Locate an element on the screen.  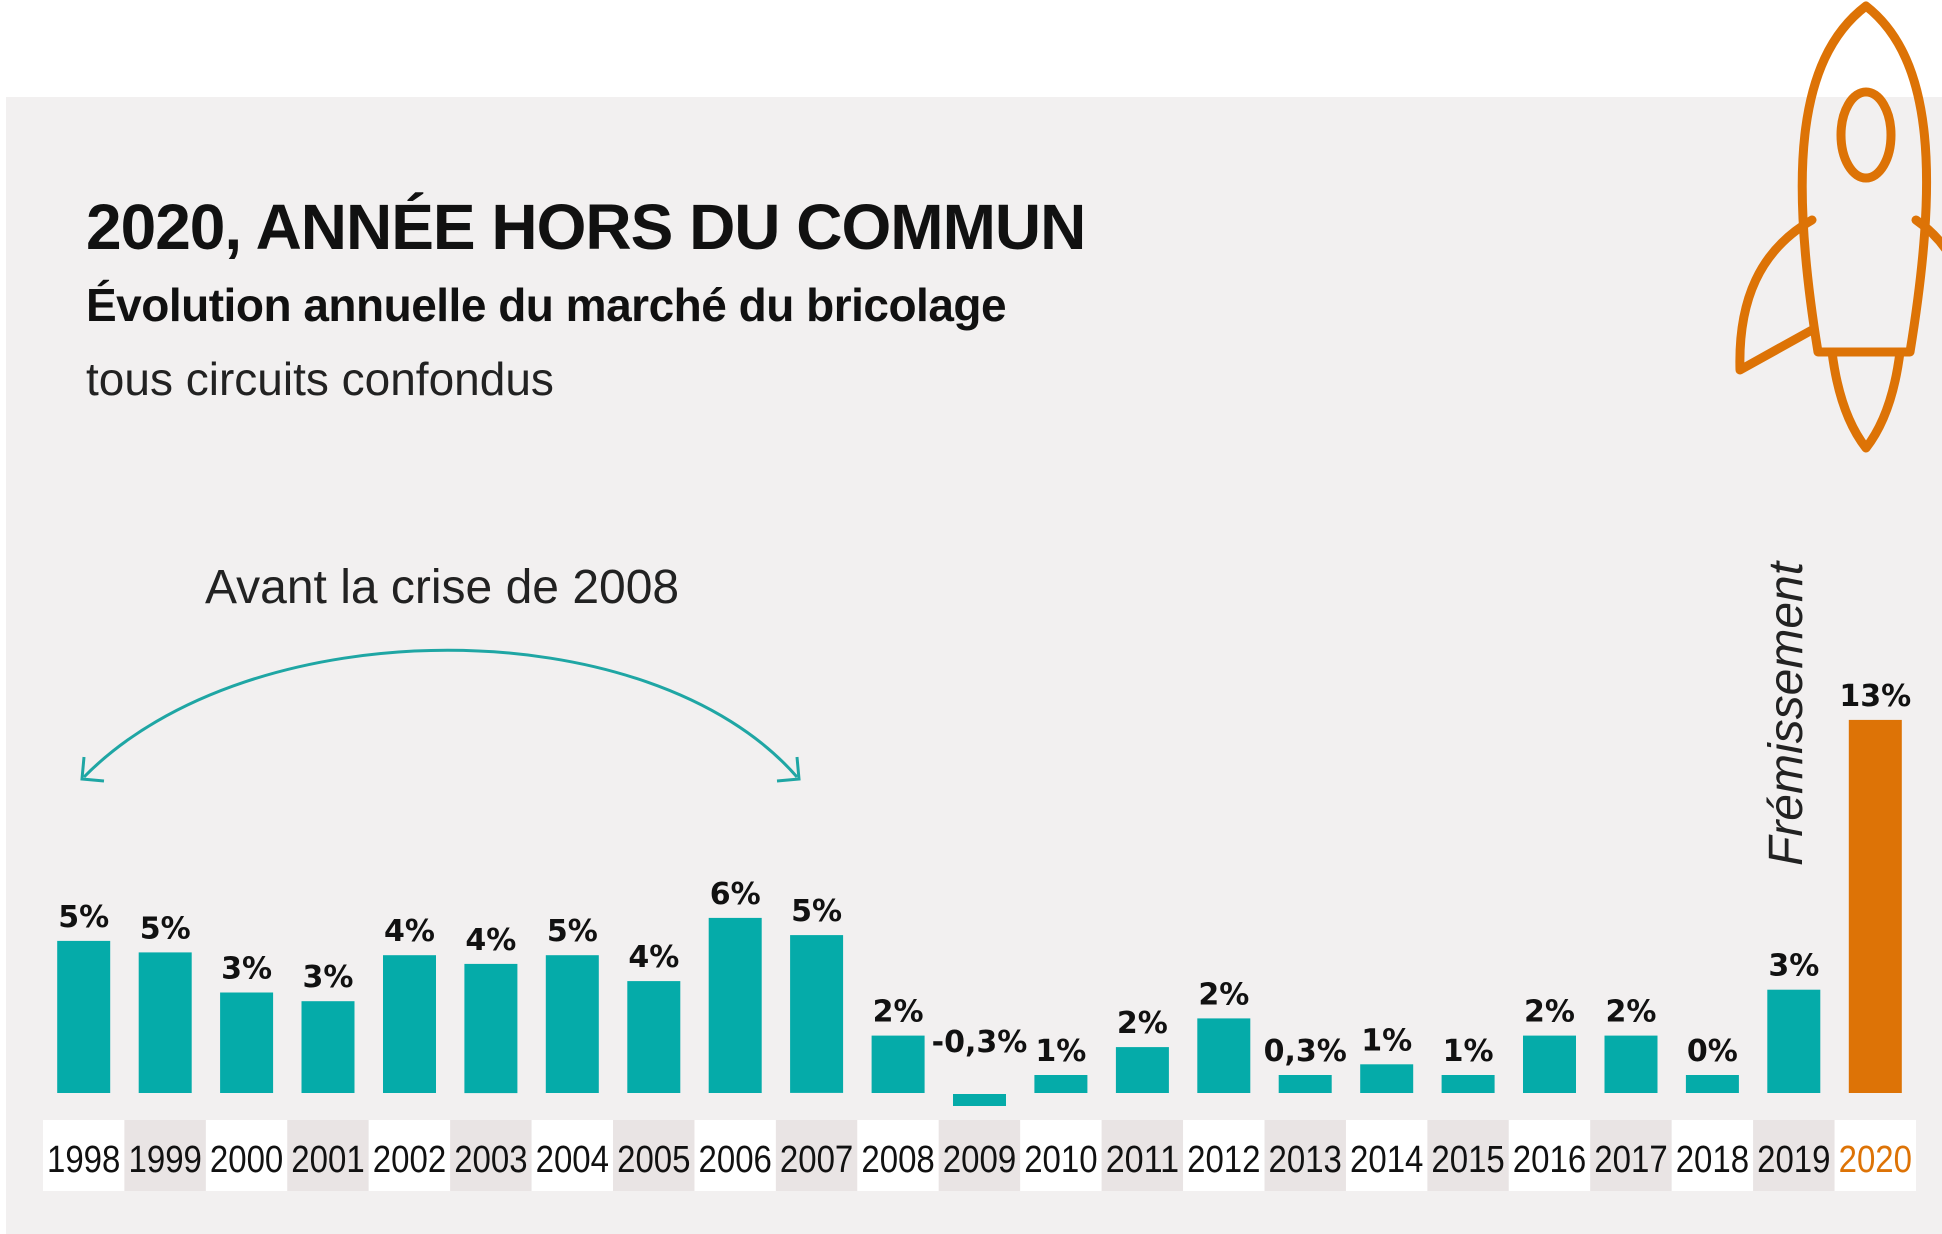
pre-crisis-arrow is located at coordinates (440, 713).